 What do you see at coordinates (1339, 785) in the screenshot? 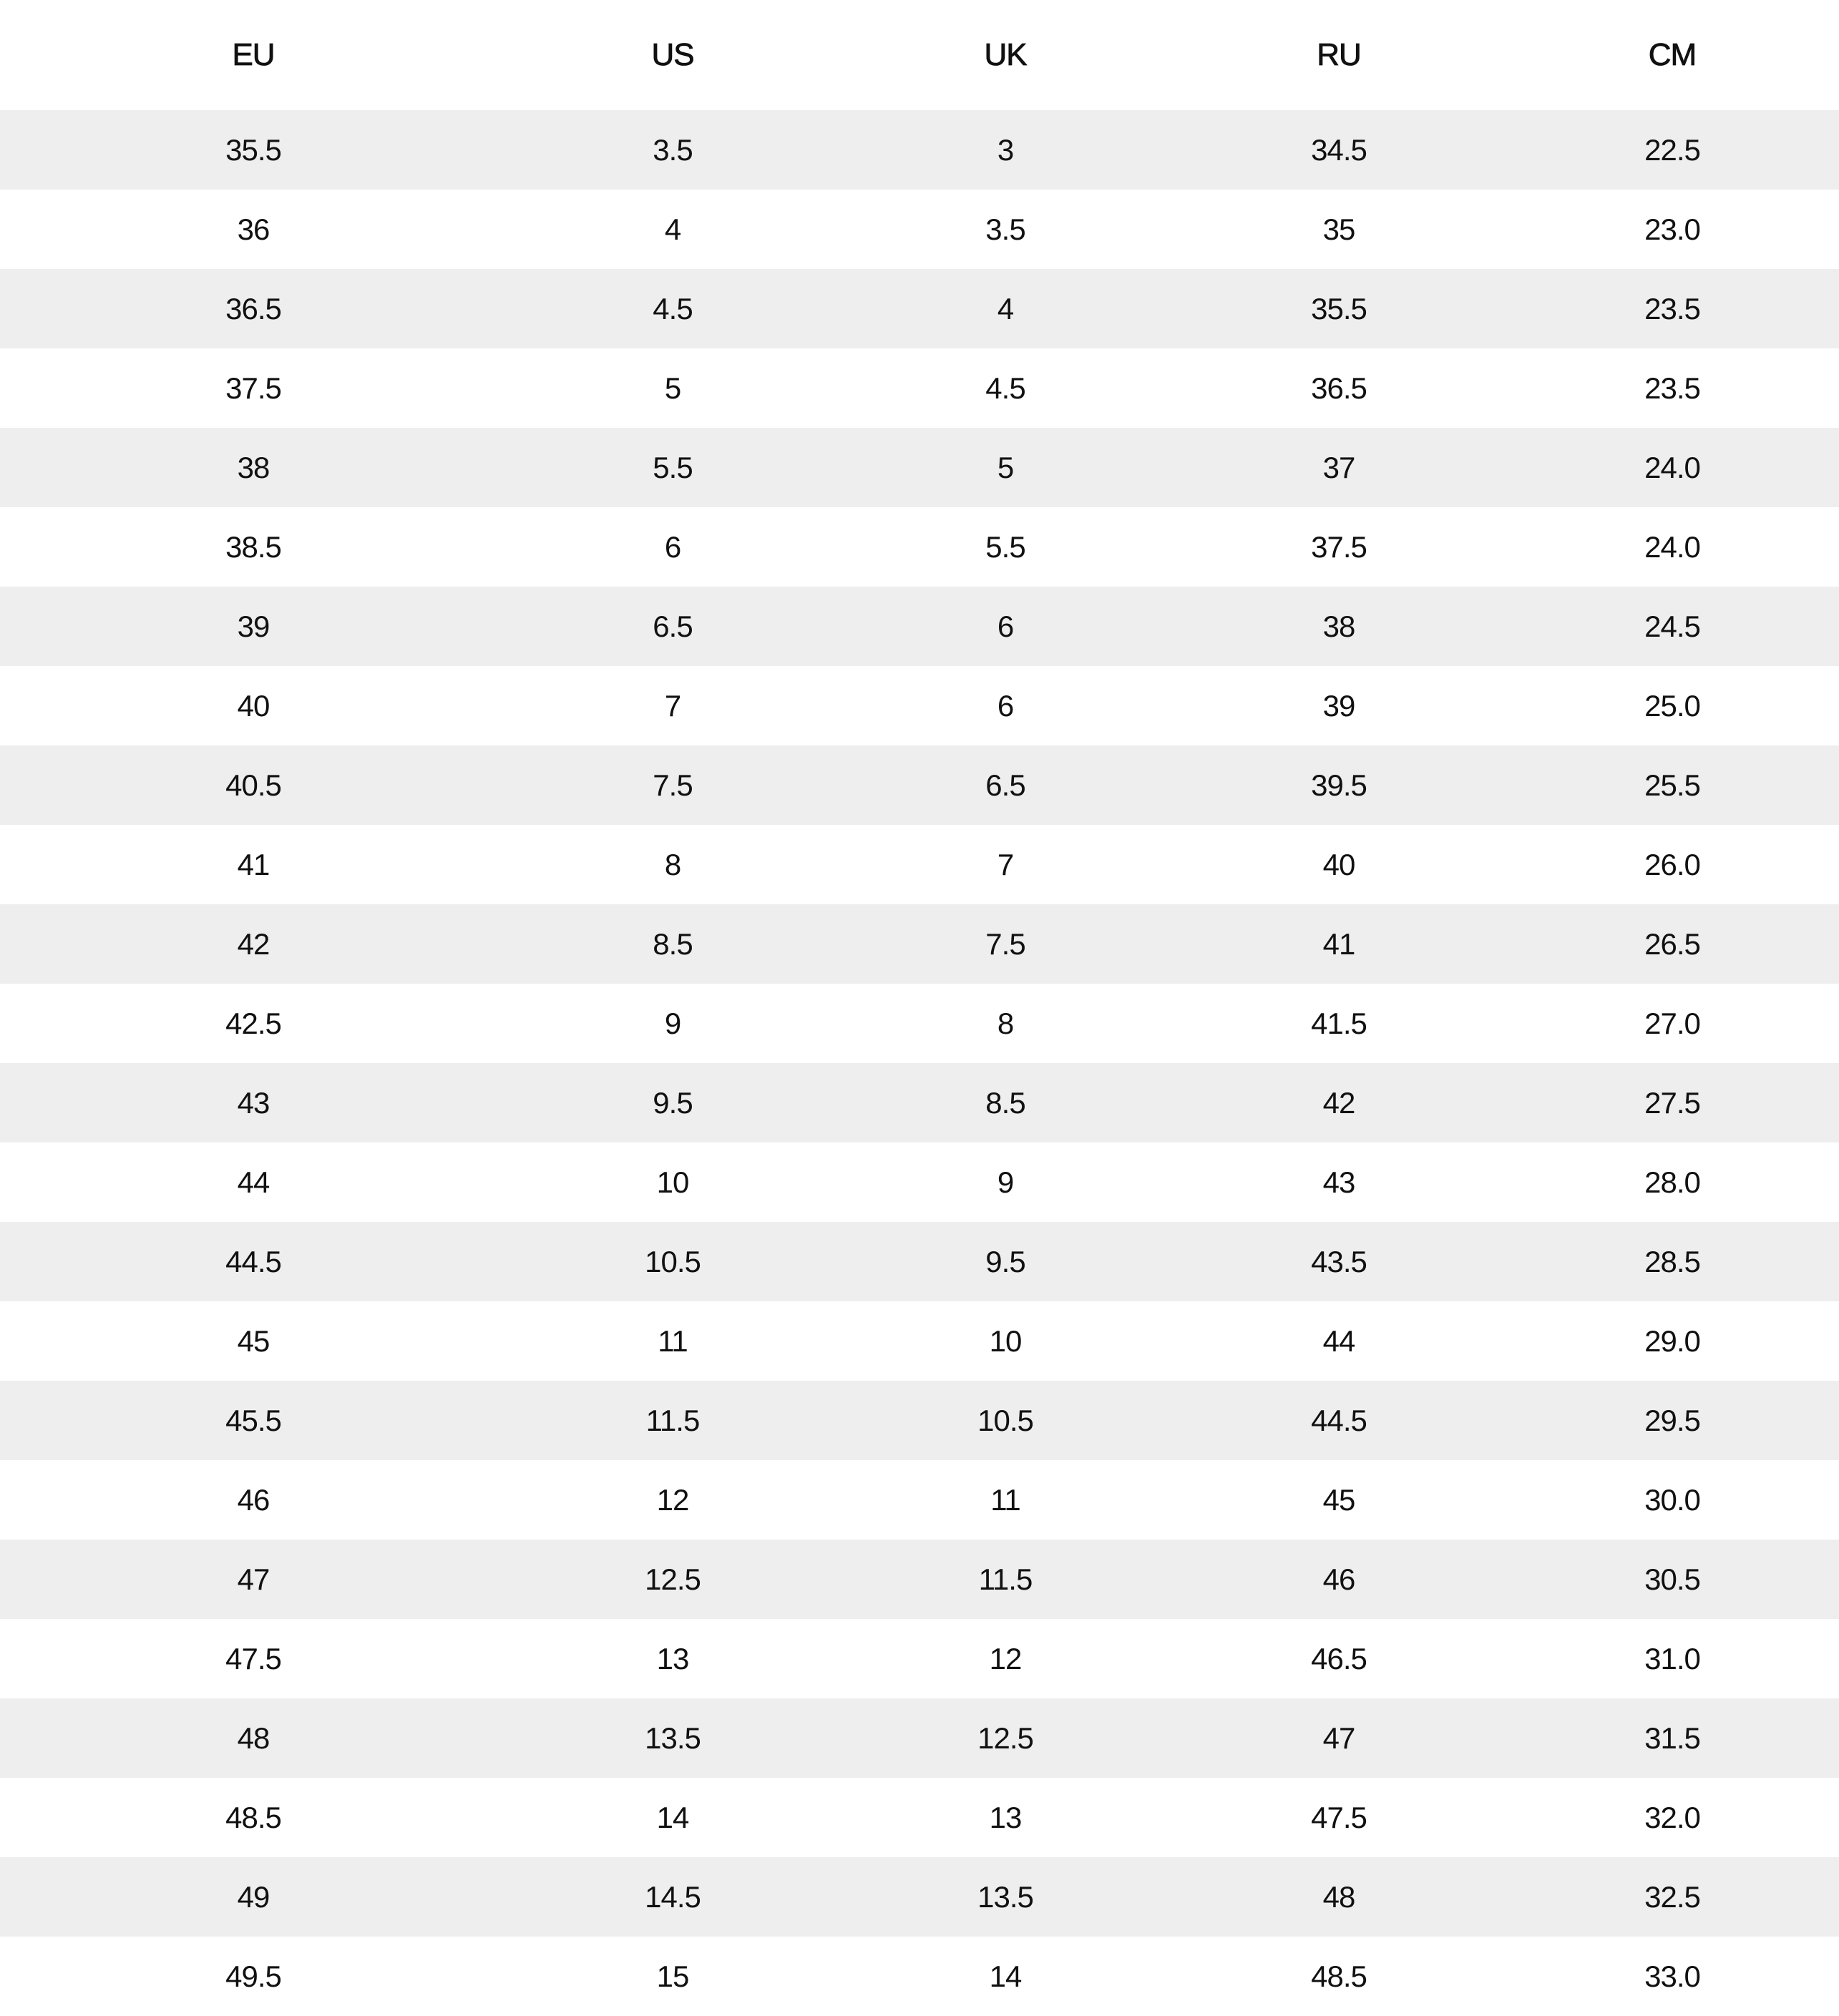
I see `cell-ru: 39.5` at bounding box center [1339, 785].